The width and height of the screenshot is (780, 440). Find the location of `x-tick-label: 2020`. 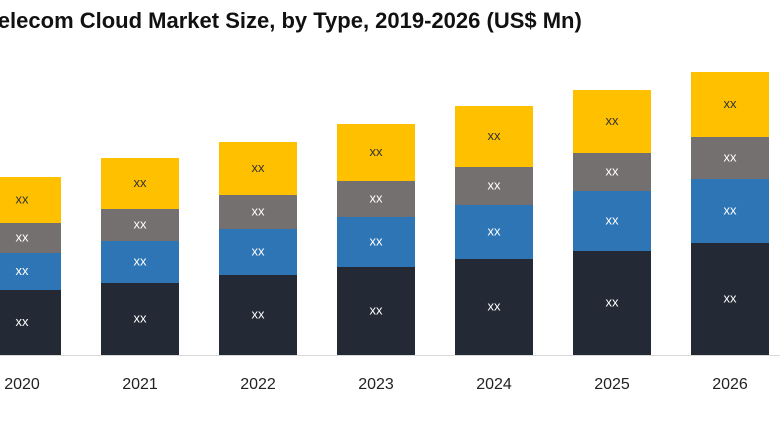

x-tick-label: 2020 is located at coordinates (22, 384).